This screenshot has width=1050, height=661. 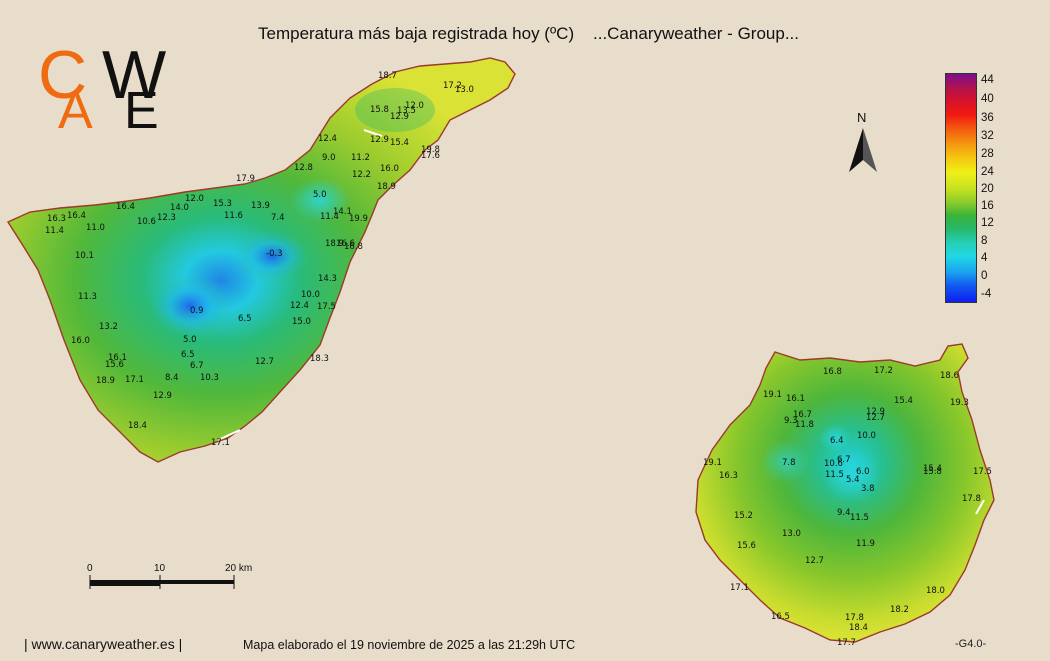 I want to click on legend-label: 28, so click(x=987, y=154).